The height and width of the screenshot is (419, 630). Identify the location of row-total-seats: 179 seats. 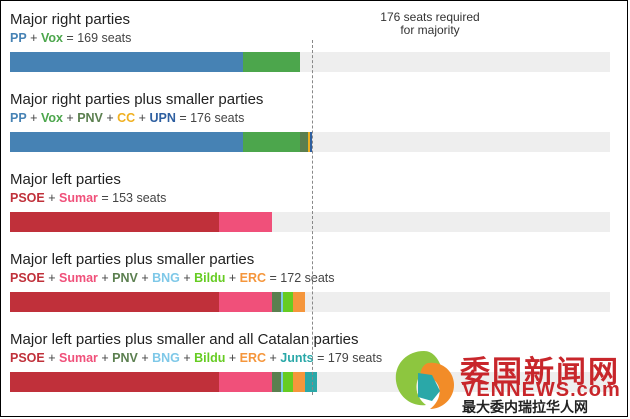
(355, 358).